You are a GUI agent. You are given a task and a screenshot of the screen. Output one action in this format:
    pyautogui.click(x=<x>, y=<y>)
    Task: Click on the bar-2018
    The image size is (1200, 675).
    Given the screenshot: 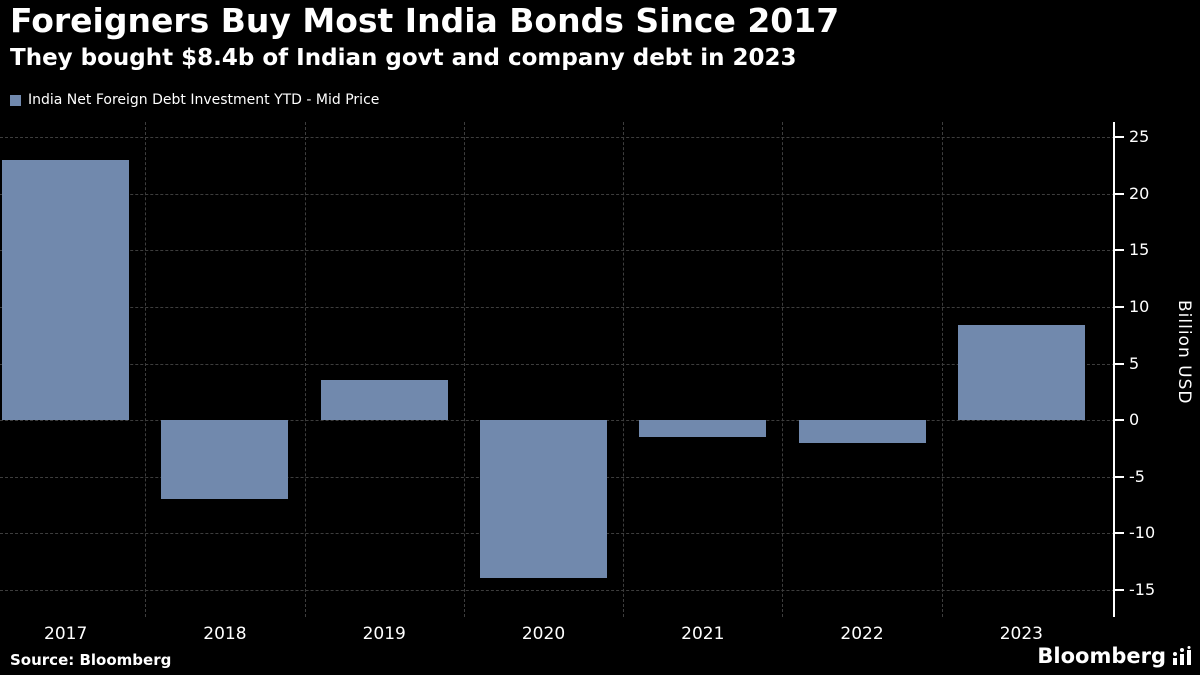 What is the action you would take?
    pyautogui.click(x=224, y=460)
    